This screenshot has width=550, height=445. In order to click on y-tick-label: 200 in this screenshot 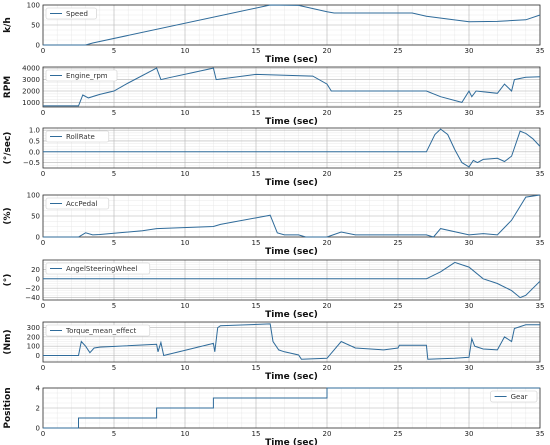, I will do `click(33, 337)`.